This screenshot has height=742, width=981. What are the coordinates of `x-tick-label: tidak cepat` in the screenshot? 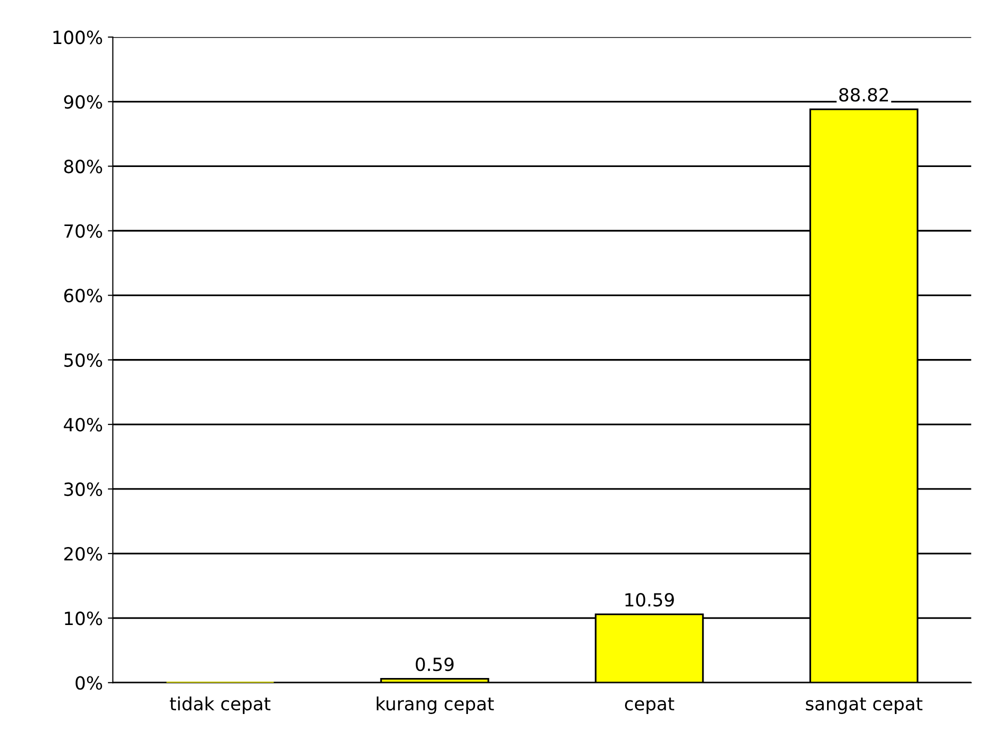 It's located at (220, 705).